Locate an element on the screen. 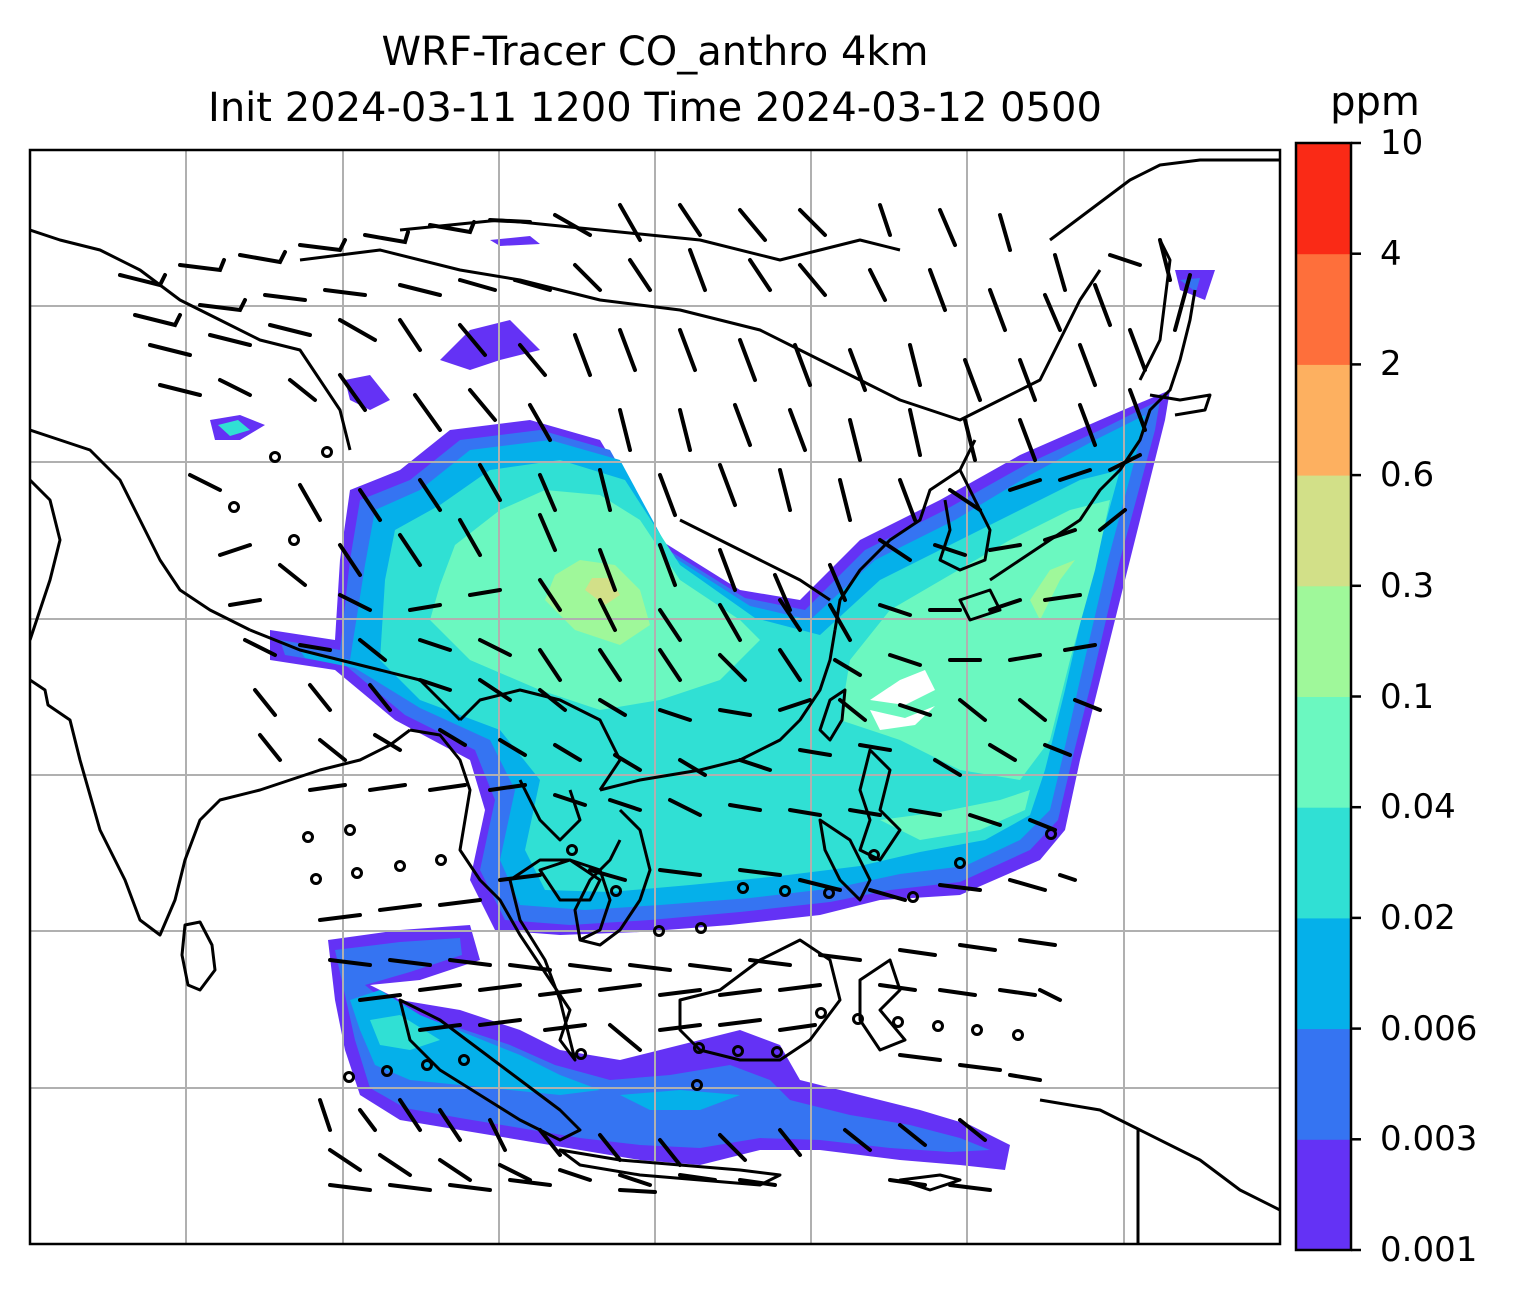 The height and width of the screenshot is (1306, 1528). border-west is located at coordinates (140, 530).